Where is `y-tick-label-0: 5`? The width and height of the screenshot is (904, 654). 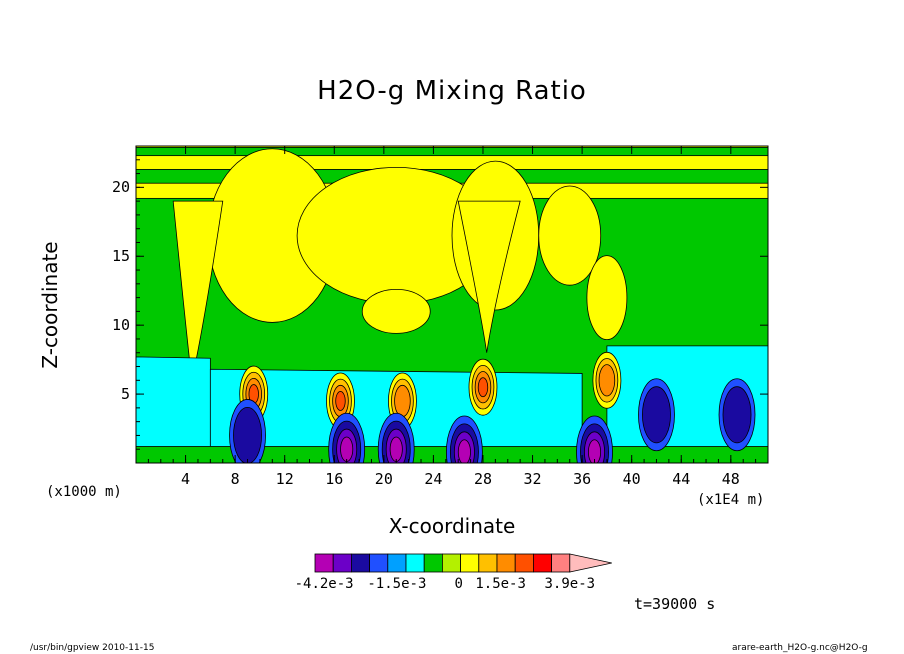 y-tick-label-0: 5 is located at coordinates (125, 394).